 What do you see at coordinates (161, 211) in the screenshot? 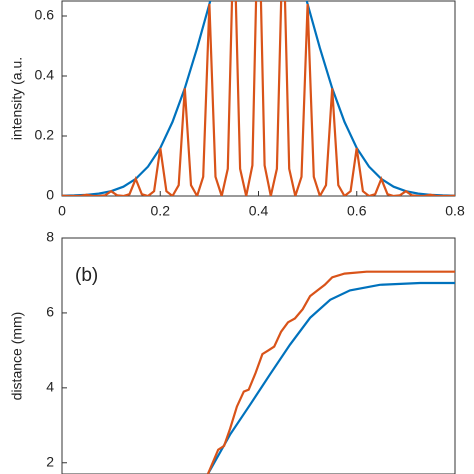
I see `x-tick-label: 0.2` at bounding box center [161, 211].